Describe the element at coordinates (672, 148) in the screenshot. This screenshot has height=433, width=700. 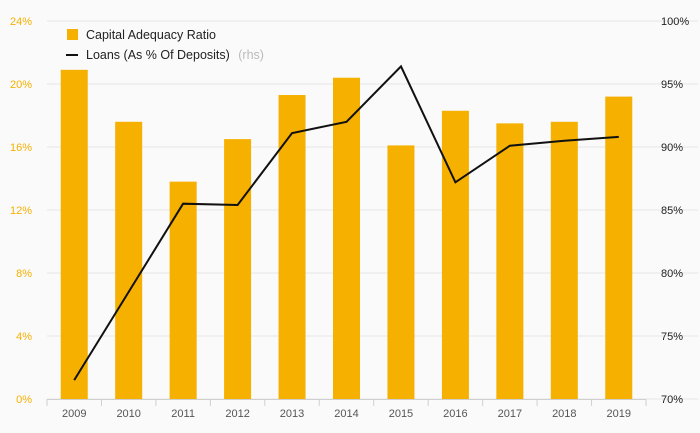
I see `right-tick-label: 90%` at that location.